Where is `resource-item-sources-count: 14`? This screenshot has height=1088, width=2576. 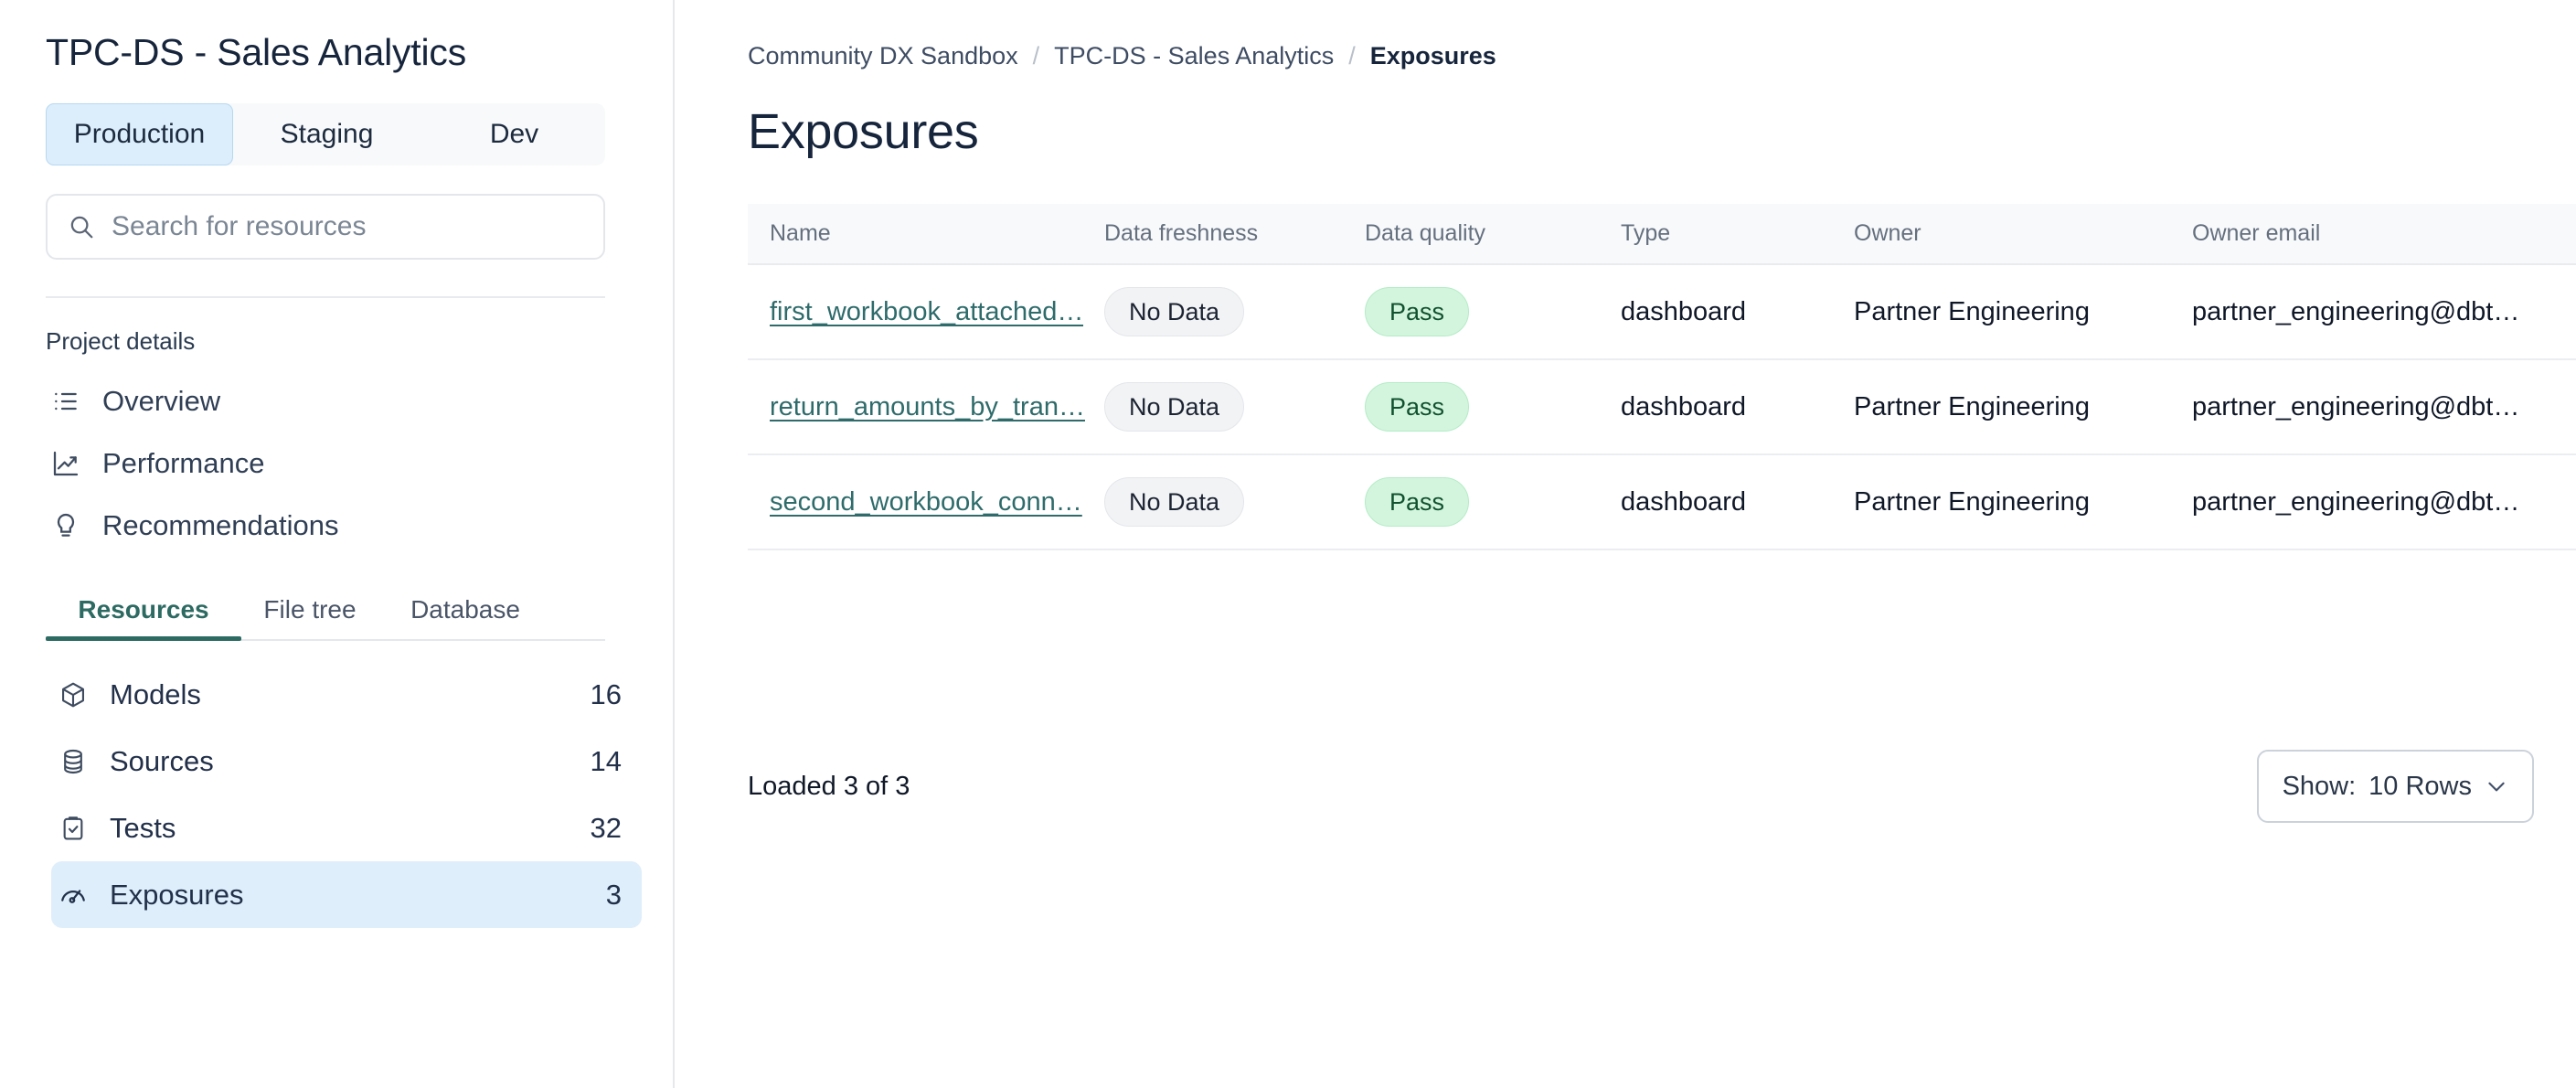 resource-item-sources-count: 14 is located at coordinates (606, 760).